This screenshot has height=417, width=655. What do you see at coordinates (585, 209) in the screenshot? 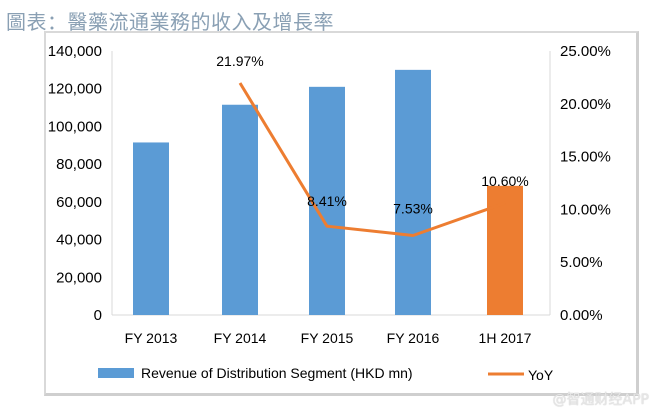
I see `right-tick-label: 10.00%` at bounding box center [585, 209].